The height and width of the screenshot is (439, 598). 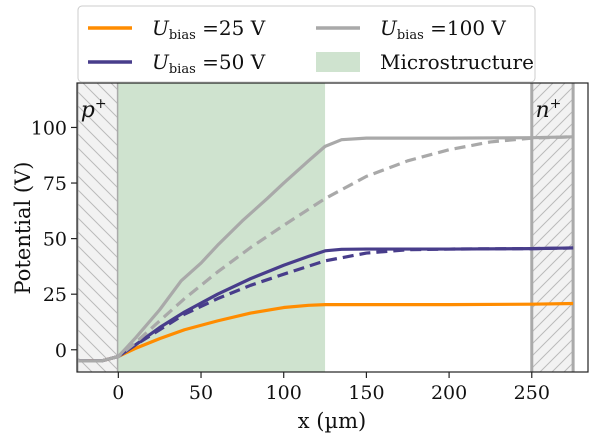 I want to click on y-axis: 0 25 50 75 100, so click(x=54, y=239).